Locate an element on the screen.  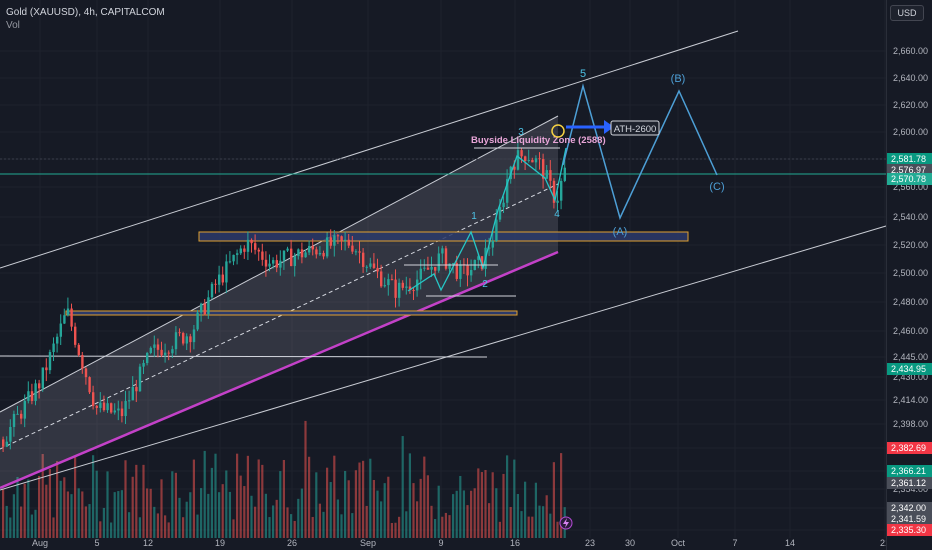
price-badge-label: 2,581.78 is located at coordinates (908, 159).